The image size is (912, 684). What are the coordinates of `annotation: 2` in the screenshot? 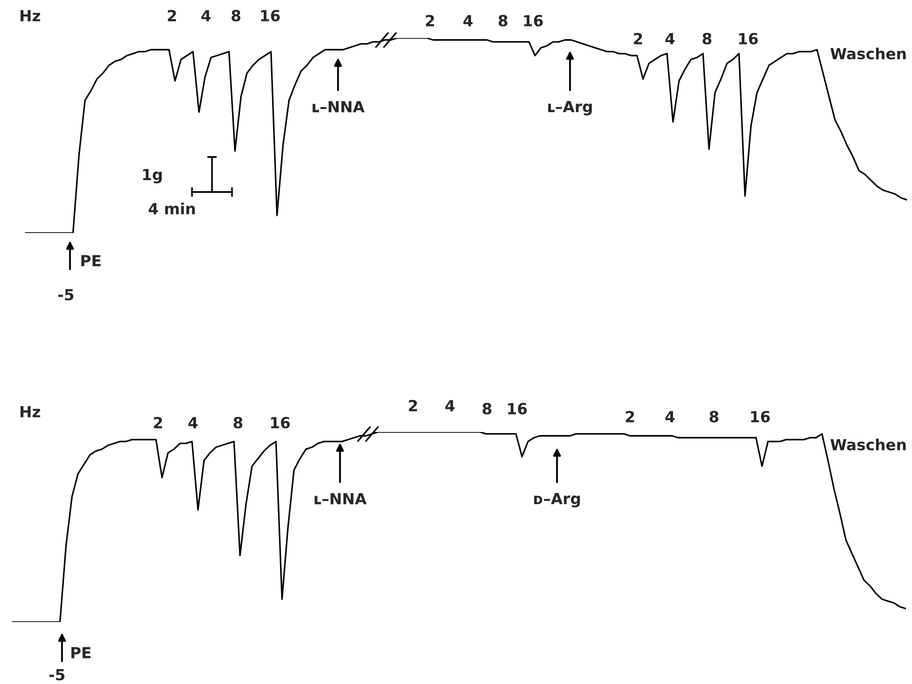 It's located at (638, 38).